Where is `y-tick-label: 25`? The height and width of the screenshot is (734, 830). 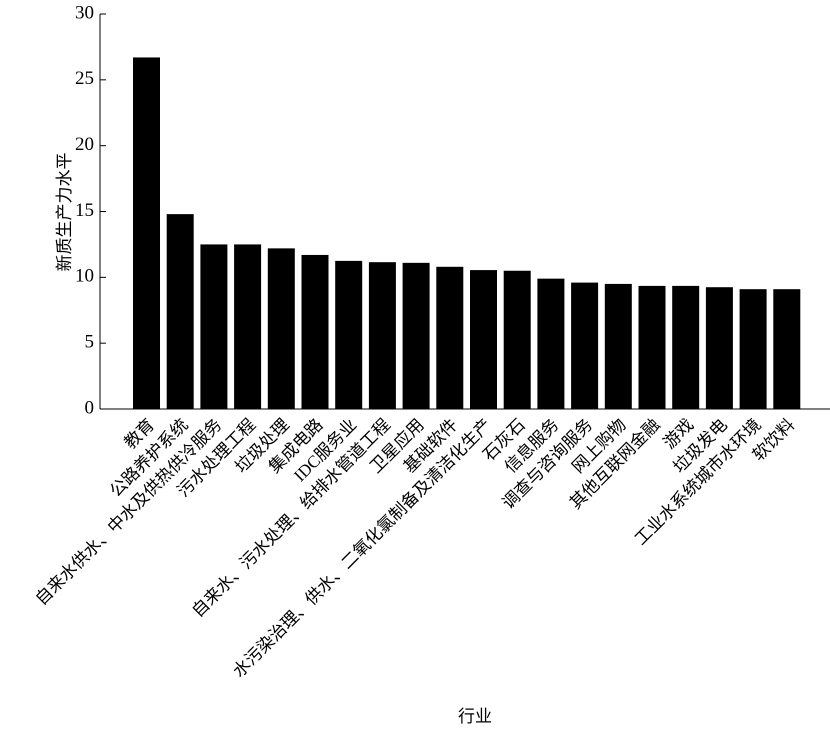 y-tick-label: 25 is located at coordinates (84, 78).